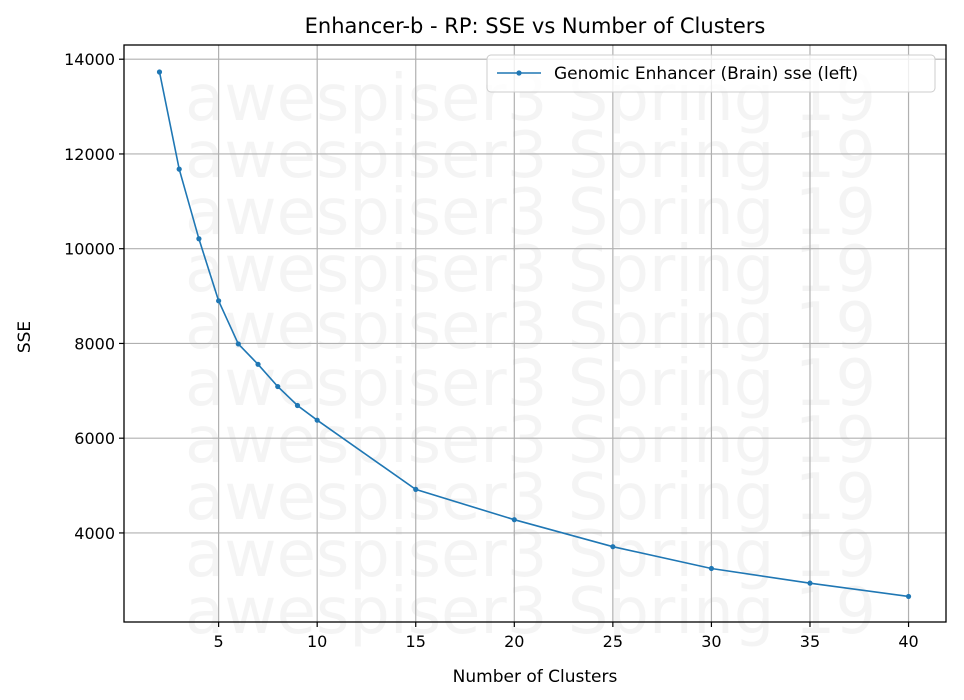  I want to click on legend-entry-label: Genomic Enhancer (Brain) sse (left), so click(706, 74).